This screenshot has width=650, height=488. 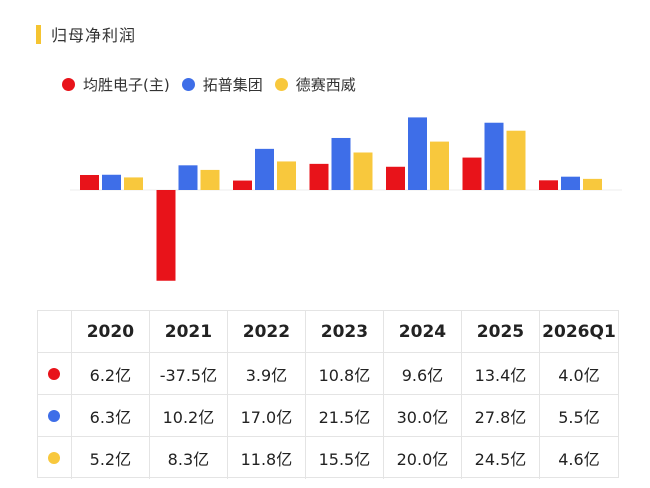 I want to click on table-cell: -37.5亿, so click(x=189, y=373).